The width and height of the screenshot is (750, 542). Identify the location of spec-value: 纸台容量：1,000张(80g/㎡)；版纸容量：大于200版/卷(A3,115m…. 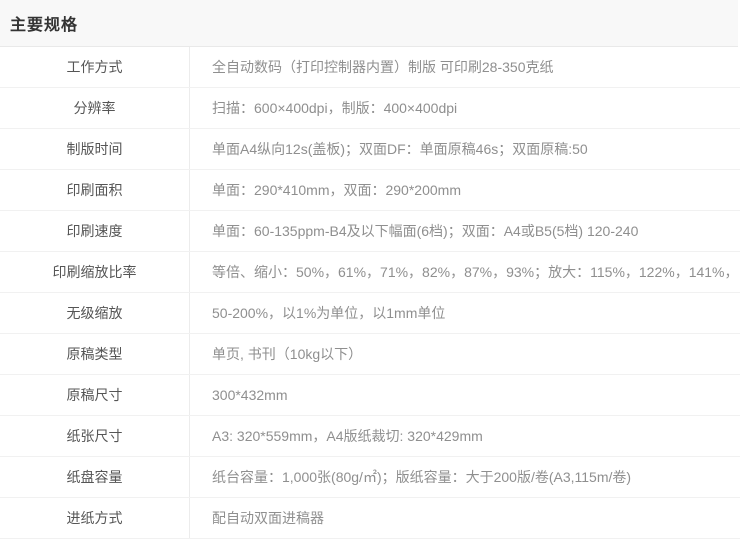
(422, 477).